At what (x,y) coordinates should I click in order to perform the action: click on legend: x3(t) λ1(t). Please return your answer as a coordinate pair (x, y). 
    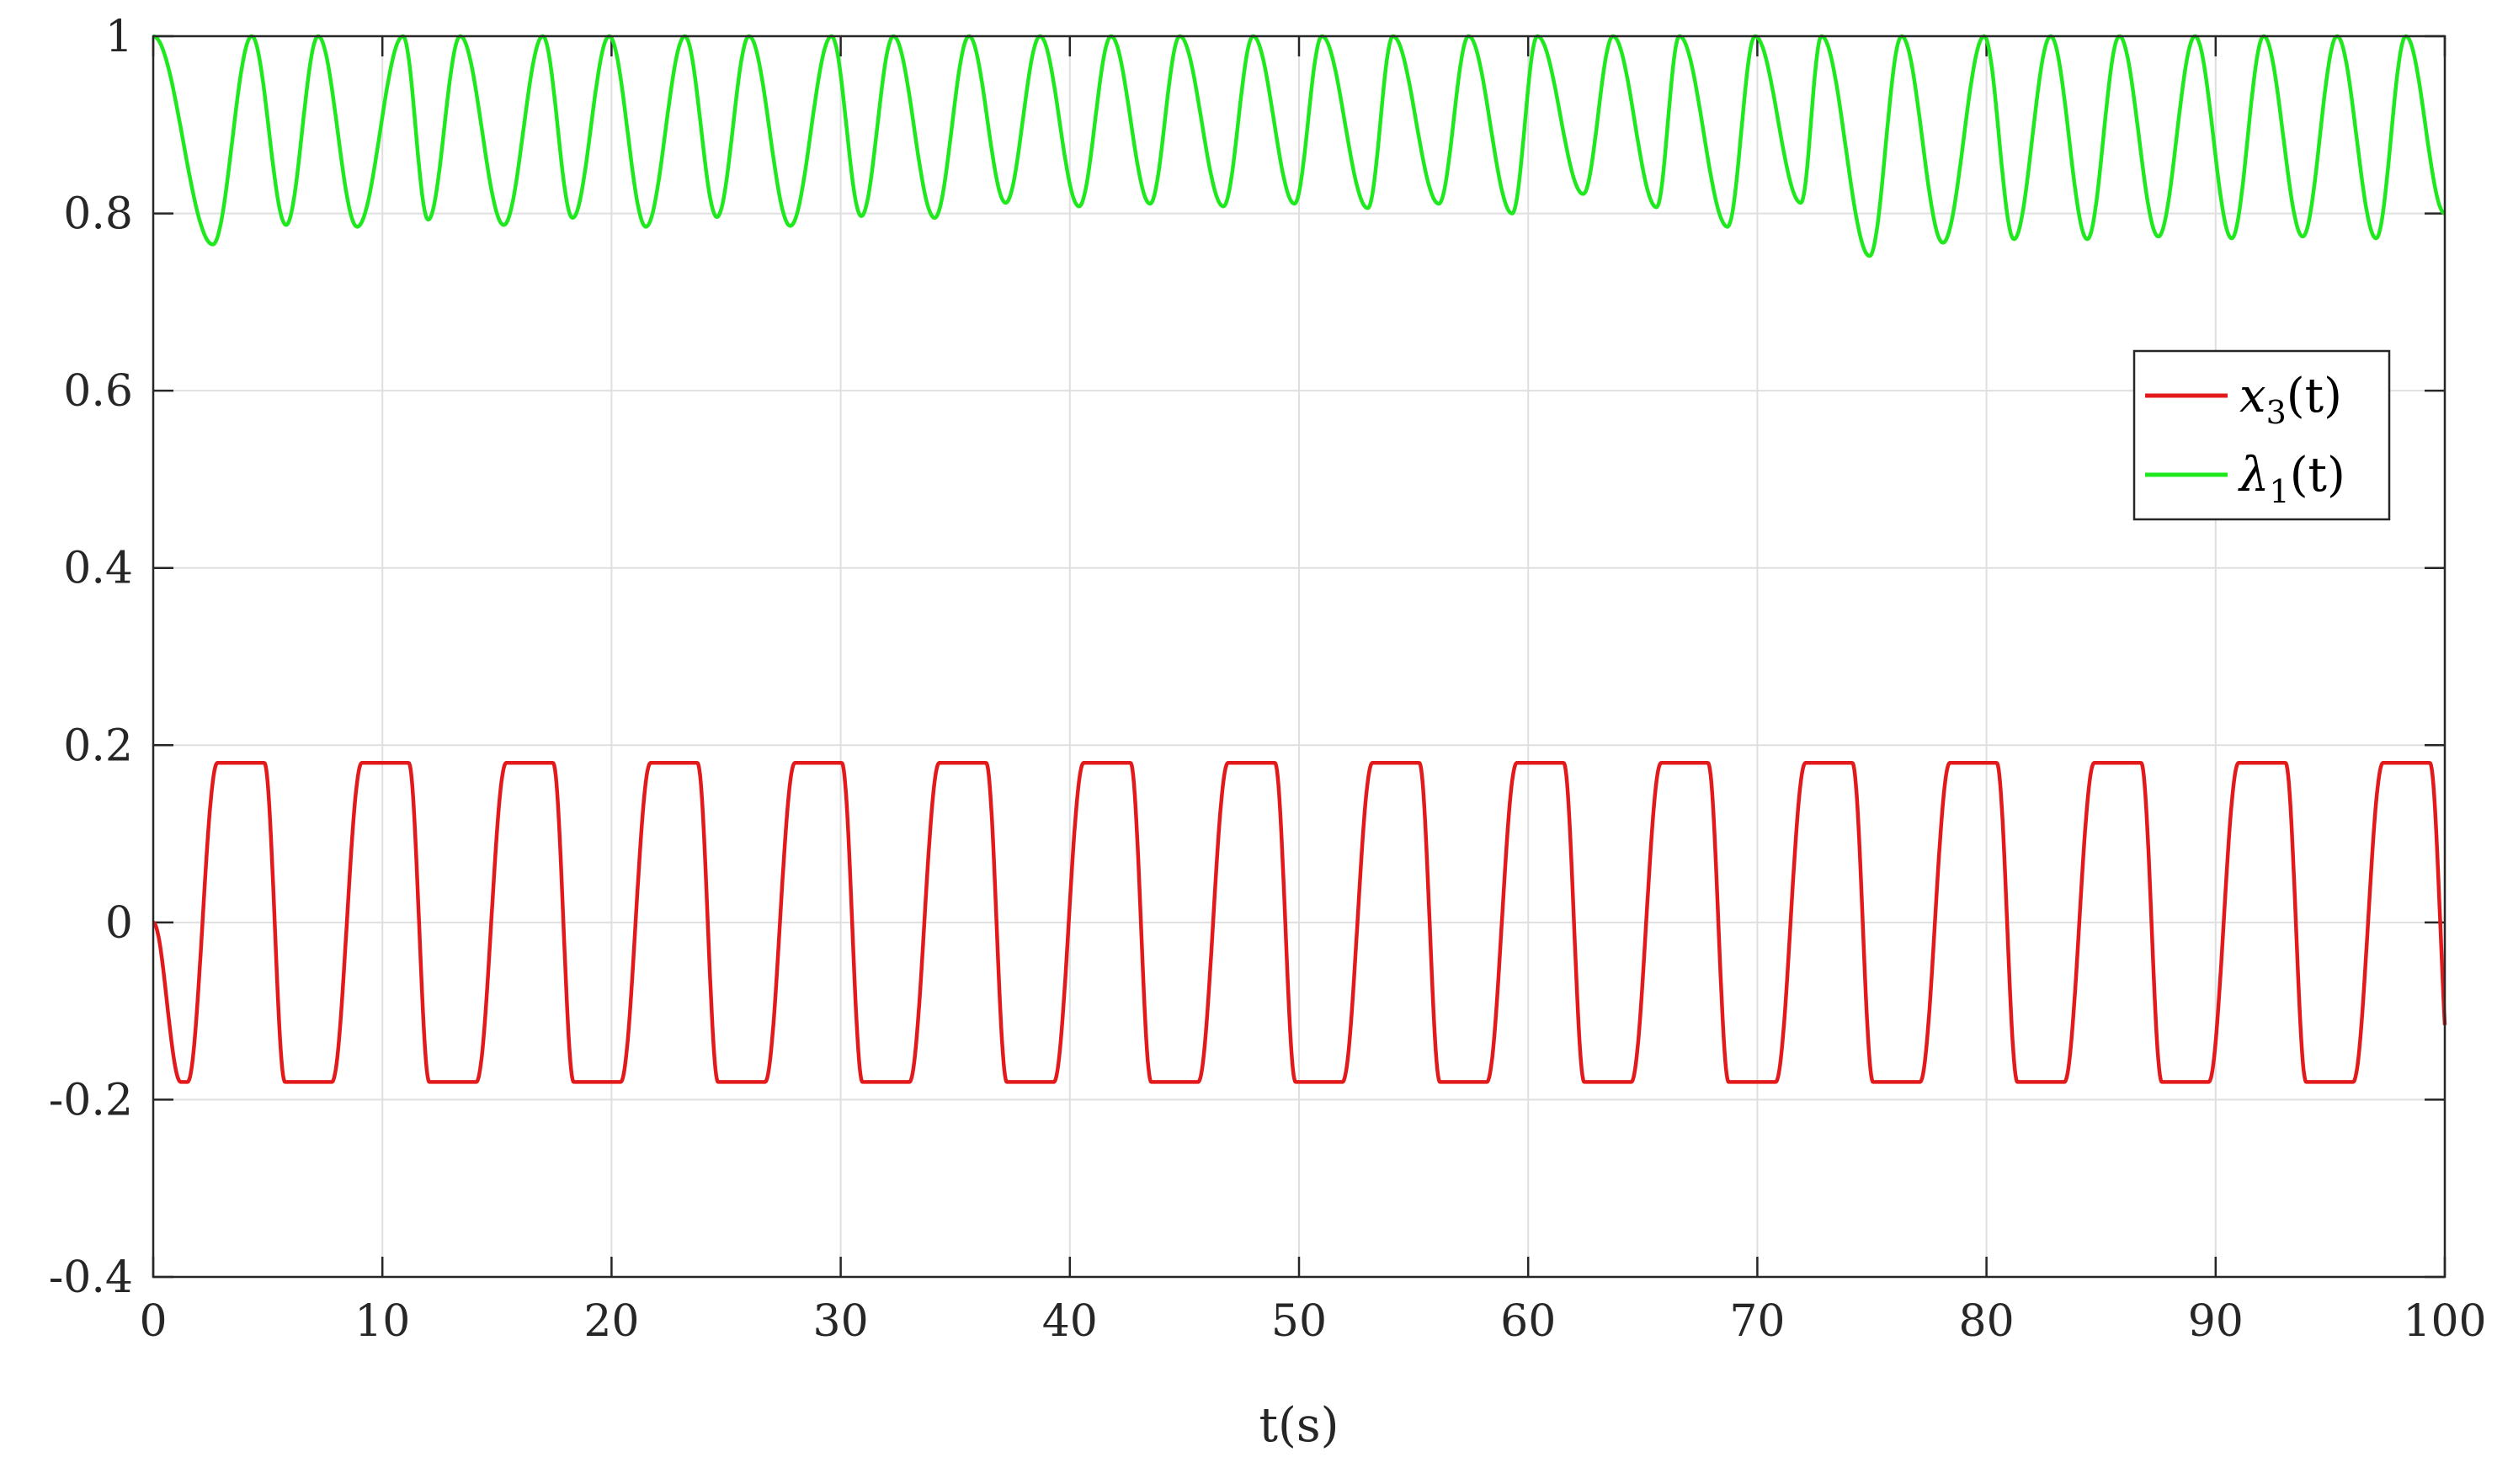
    Looking at the image, I should click on (2262, 435).